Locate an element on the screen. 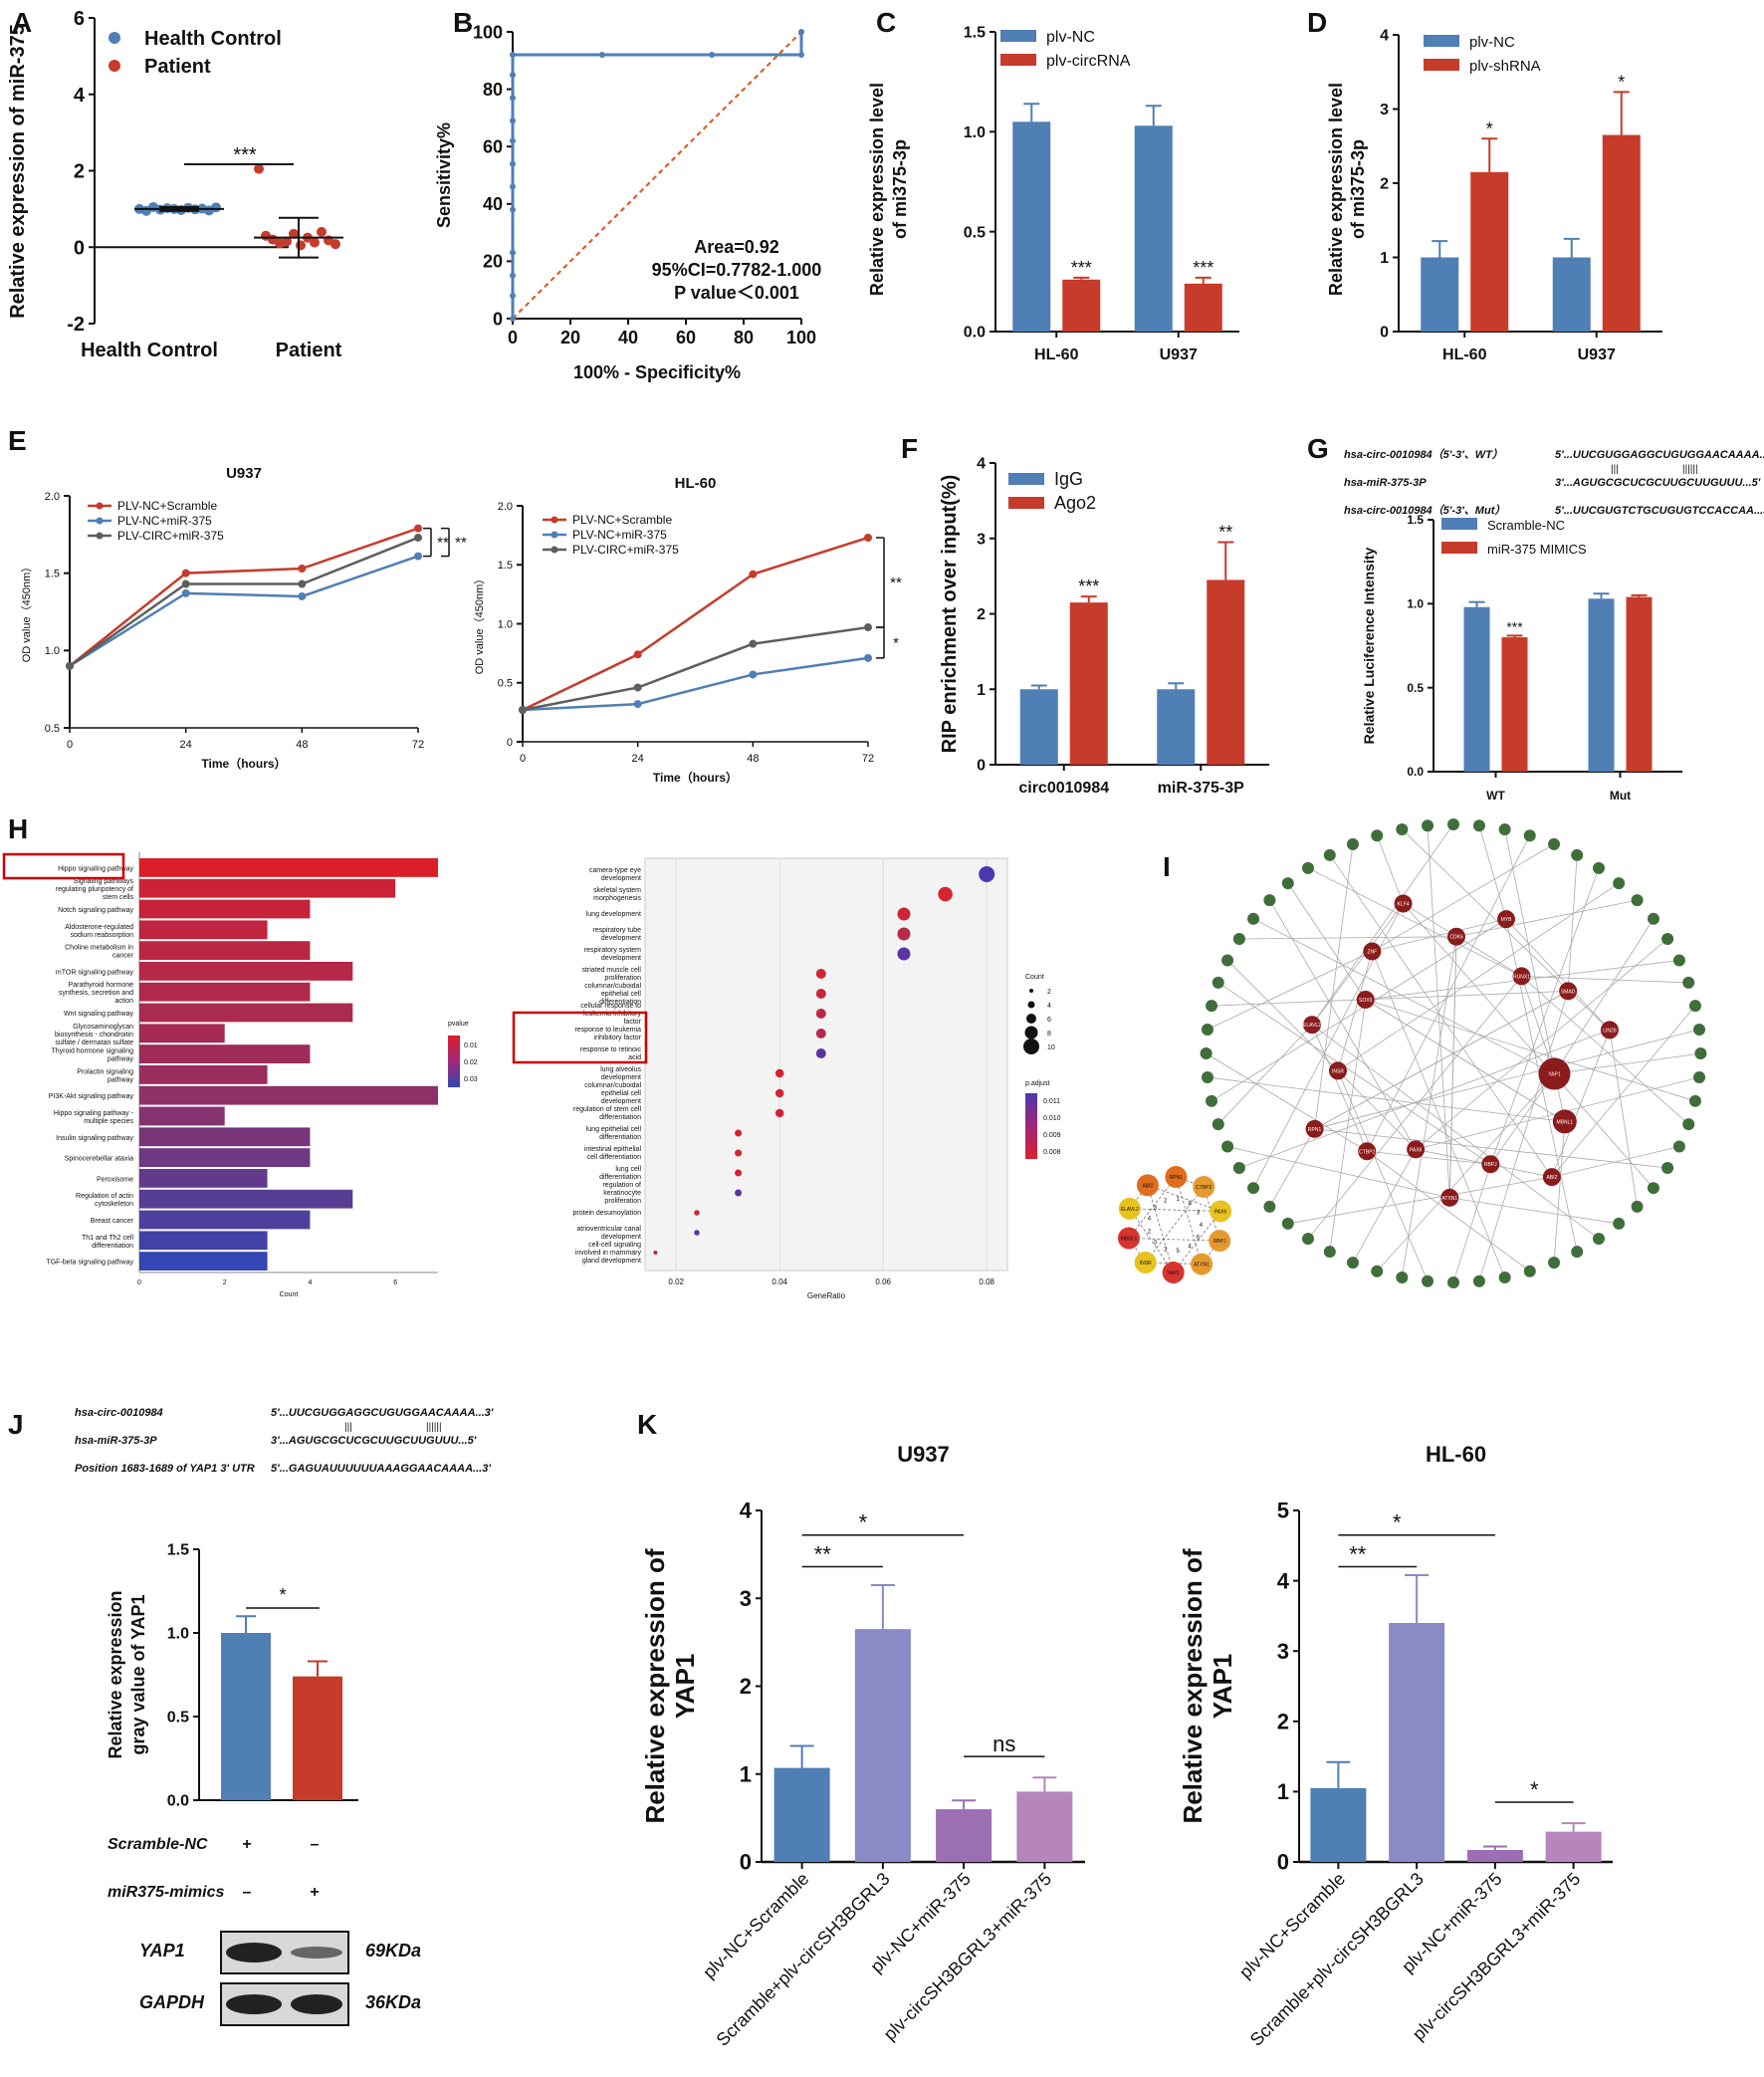 The height and width of the screenshot is (2077, 1764). significance-label: *** is located at coordinates (1088, 586).